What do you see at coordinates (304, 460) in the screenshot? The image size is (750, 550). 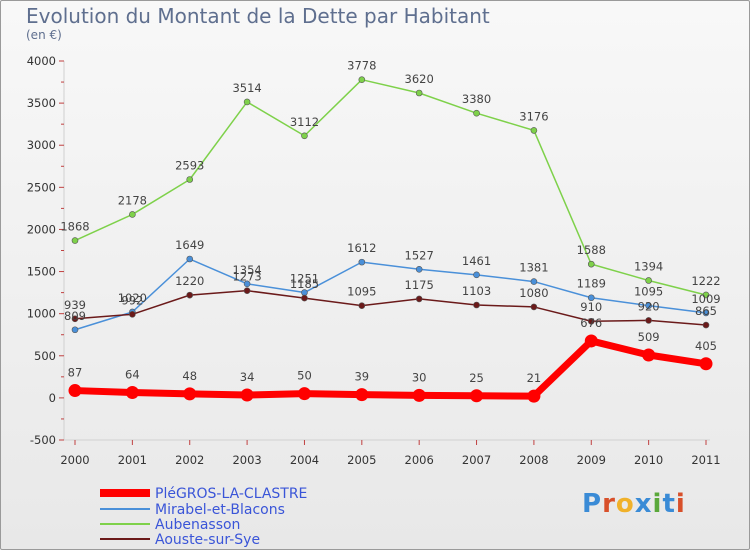 I see `x-tick-label: 2004` at bounding box center [304, 460].